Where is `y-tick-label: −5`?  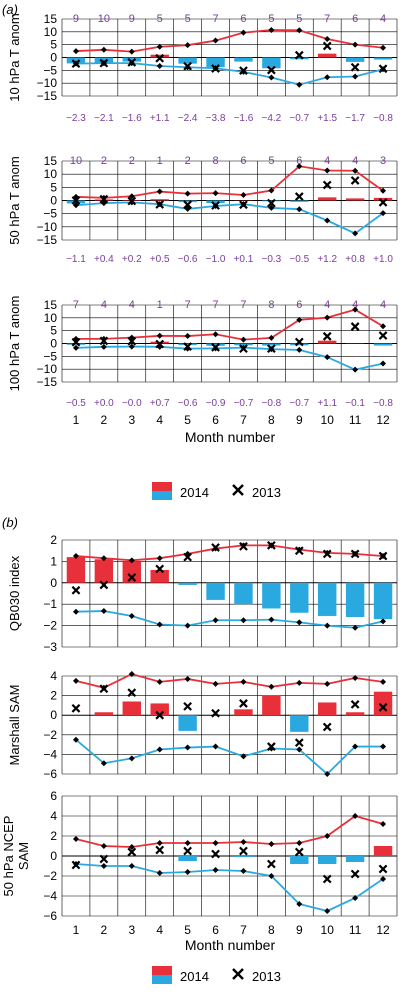
y-tick-label: −5 is located at coordinates (50, 356).